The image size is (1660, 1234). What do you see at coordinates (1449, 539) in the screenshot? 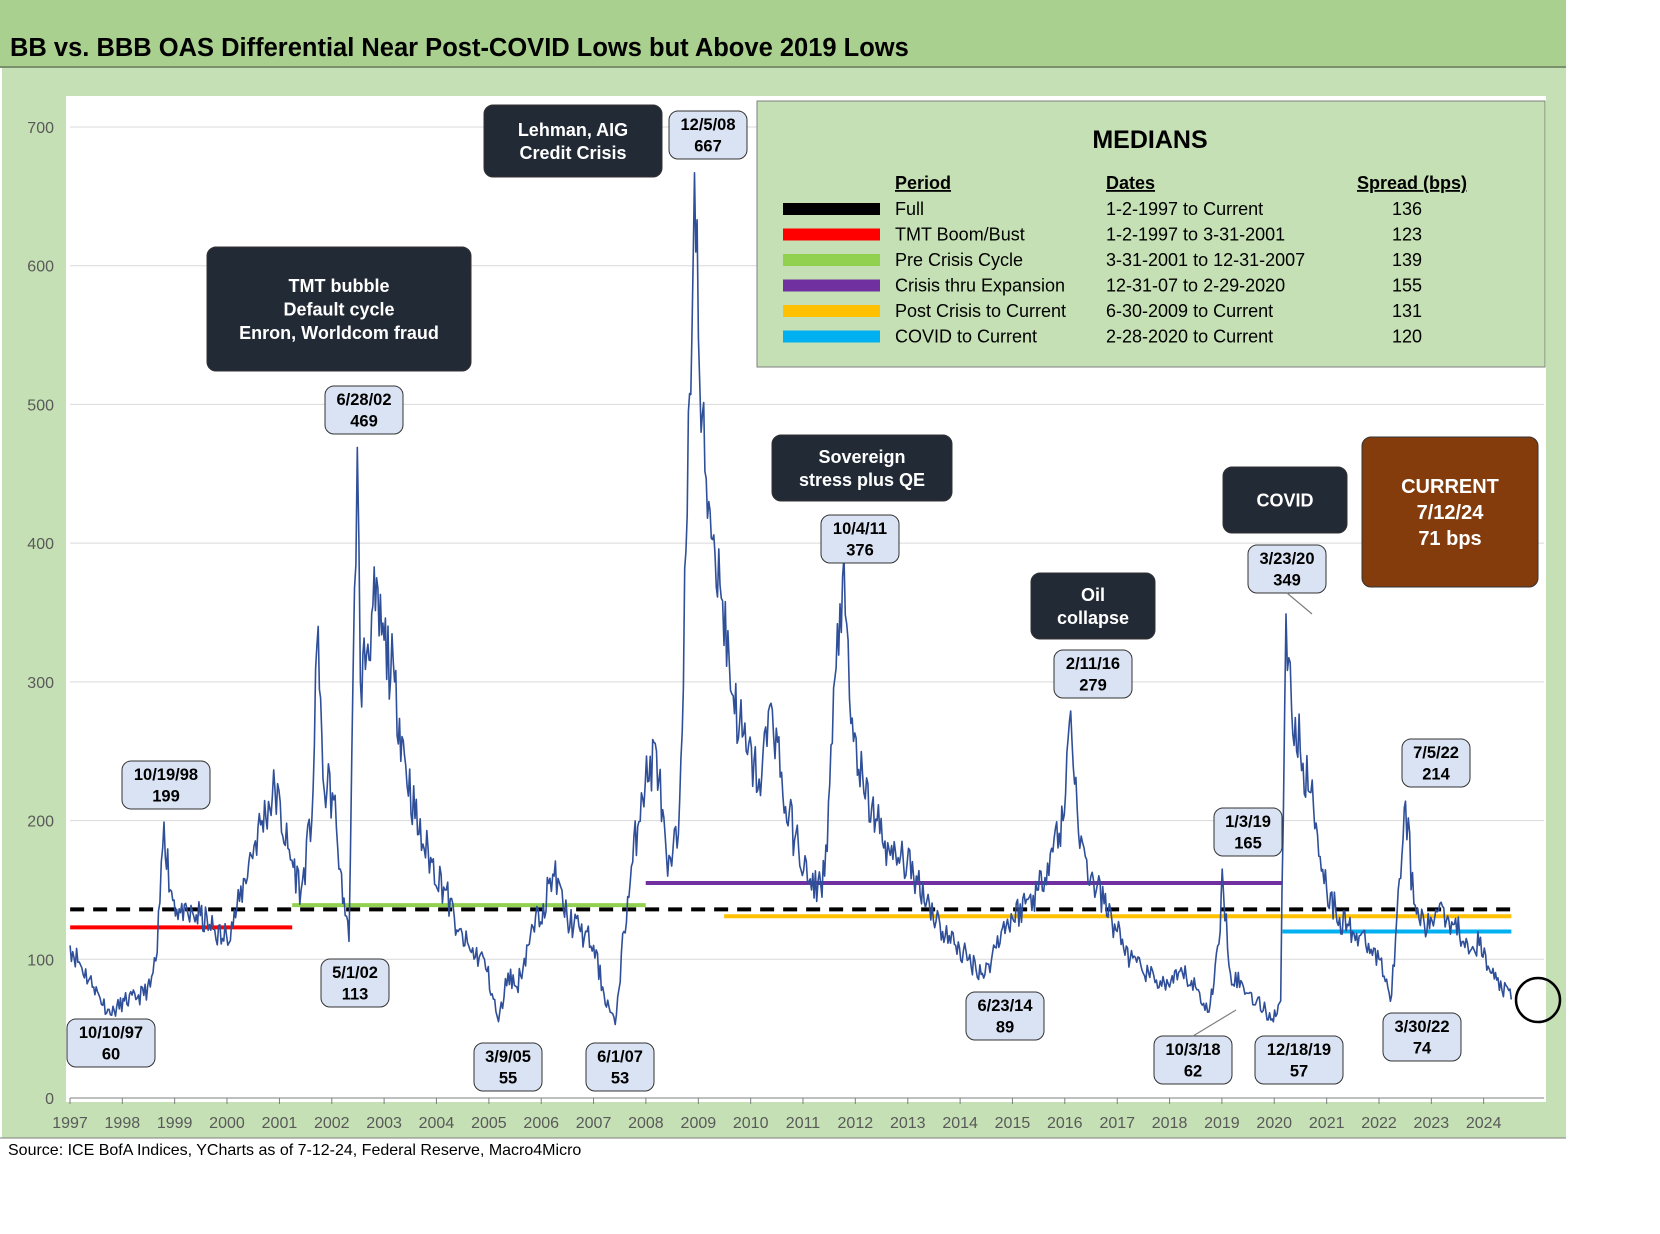
I see `current-callout-text: 71 bps` at bounding box center [1449, 539].